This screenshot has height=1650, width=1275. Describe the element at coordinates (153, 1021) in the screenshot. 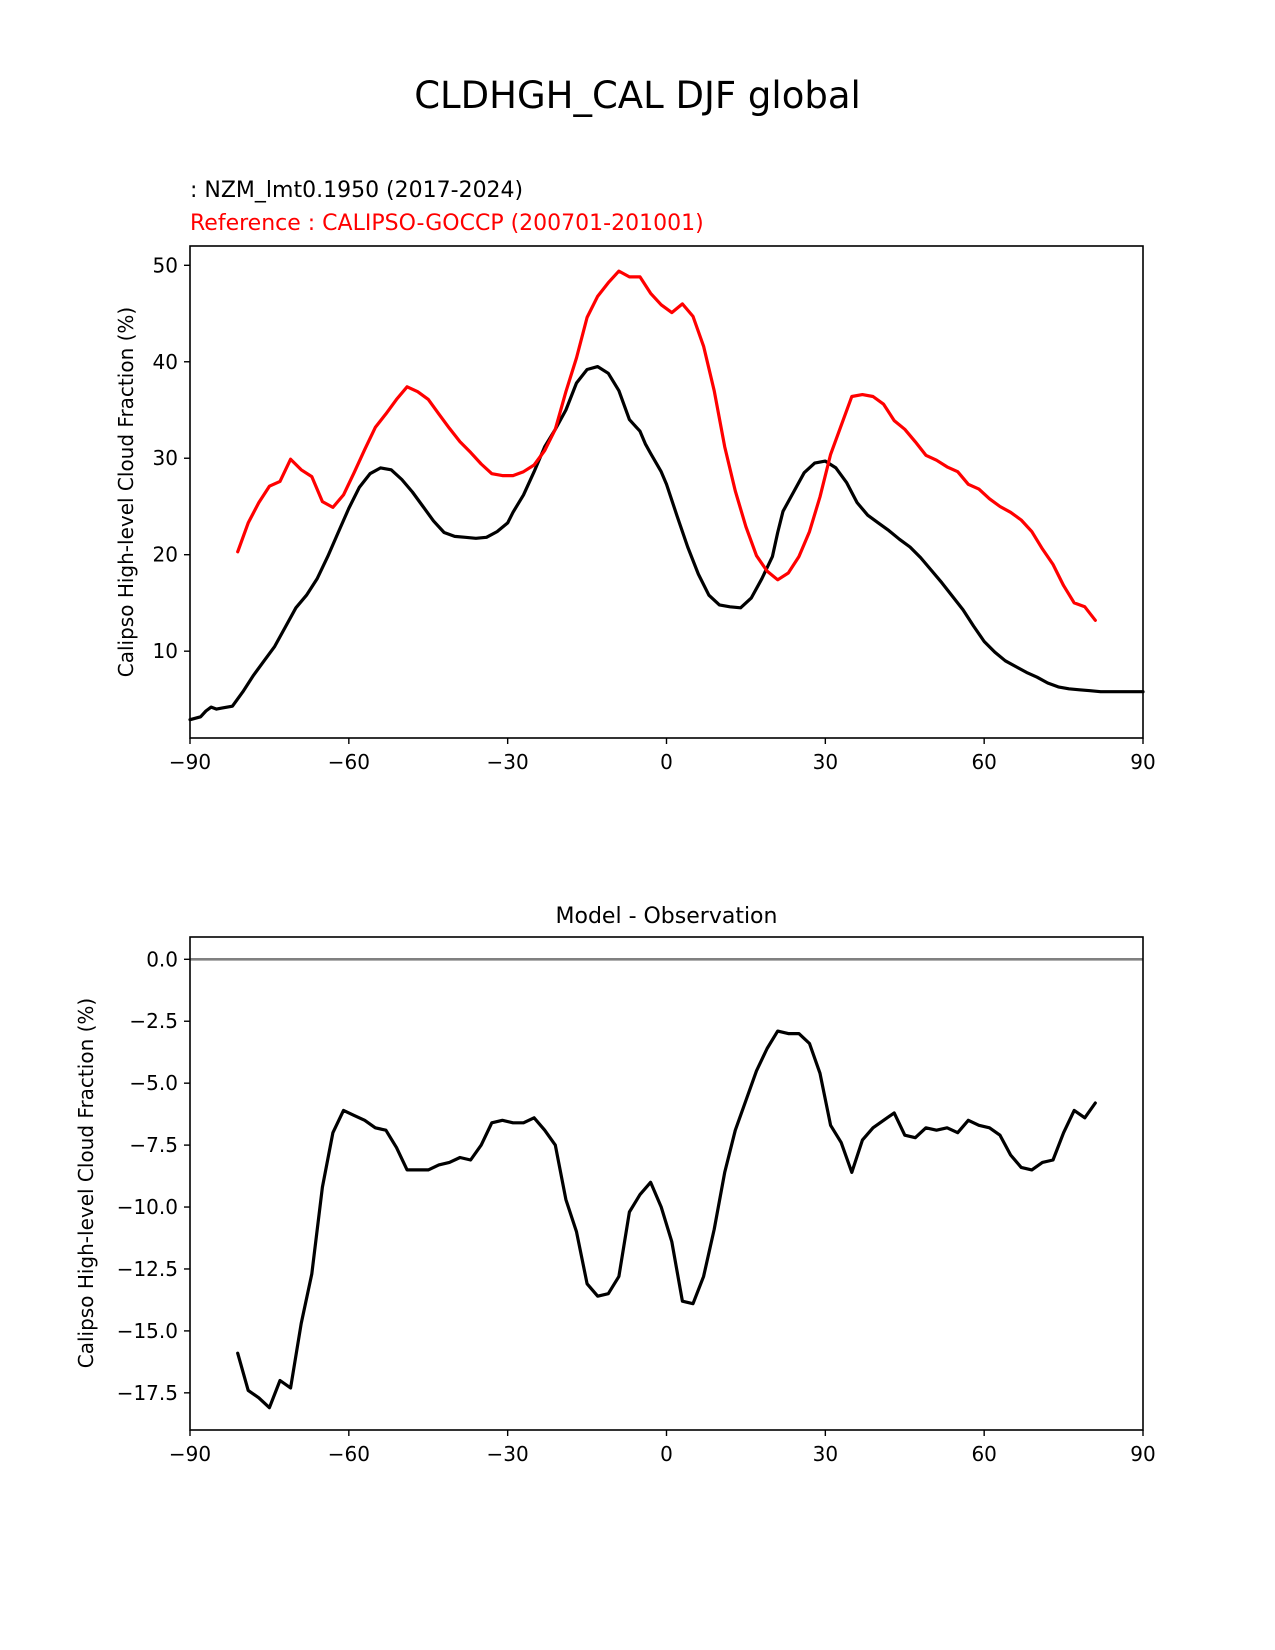

I see `bot-y-tick-label: −2.5` at that location.